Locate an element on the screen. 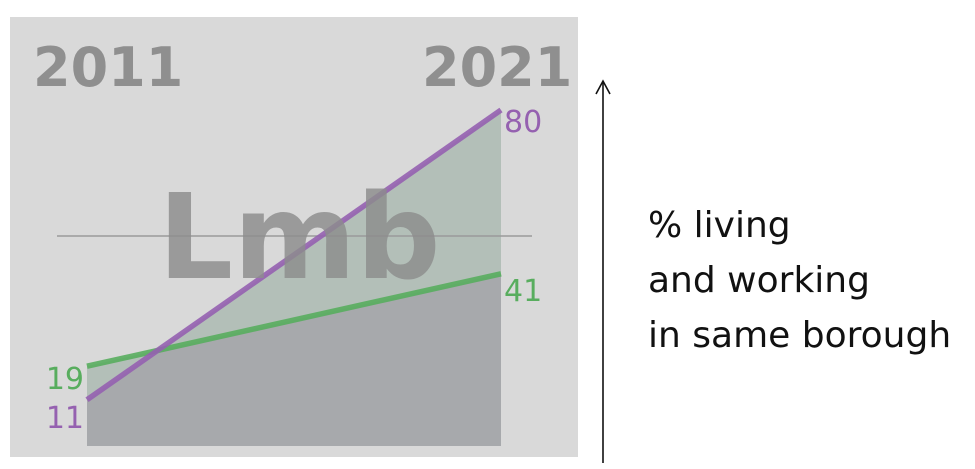 The width and height of the screenshot is (975, 469). series-0-value-end: 41 is located at coordinates (523, 291).